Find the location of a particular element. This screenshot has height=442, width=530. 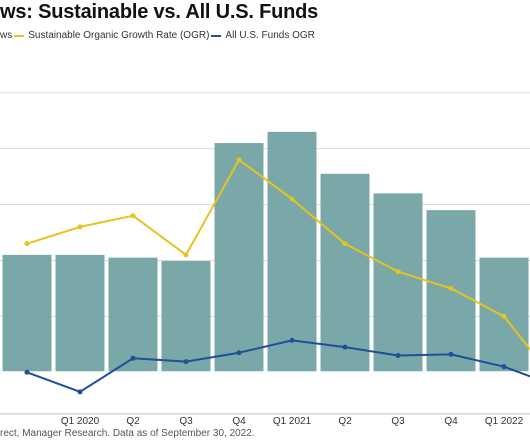

legend-label-all-us-ogr: All U.S. Funds OGR is located at coordinates (270, 35).